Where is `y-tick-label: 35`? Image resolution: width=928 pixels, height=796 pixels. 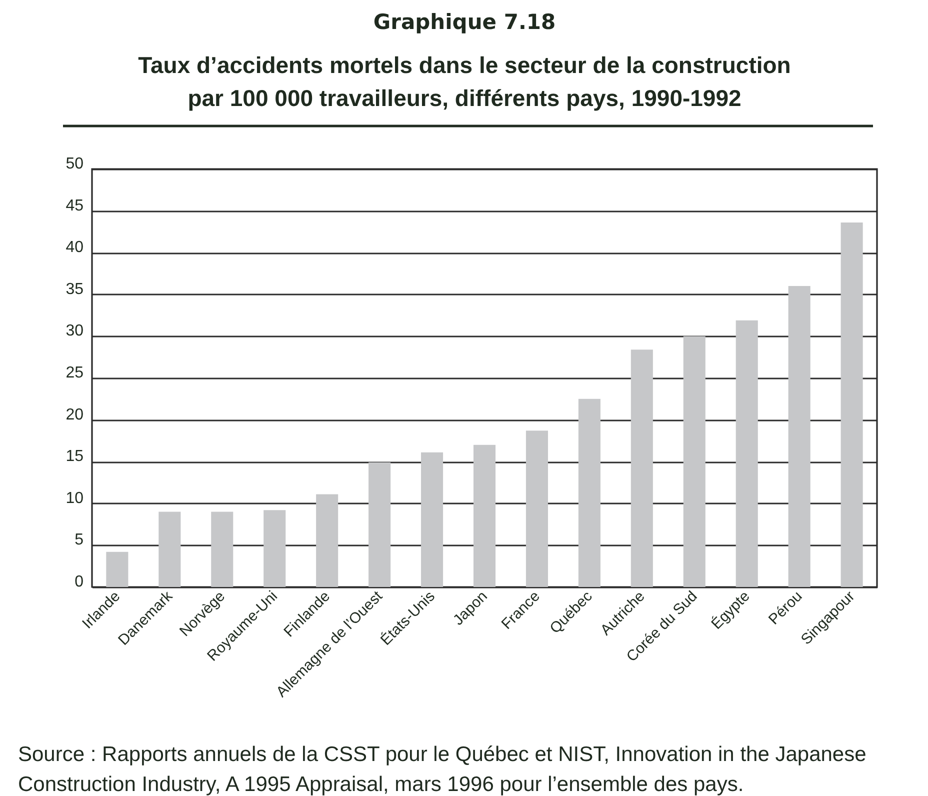 y-tick-label: 35 is located at coordinates (75, 289).